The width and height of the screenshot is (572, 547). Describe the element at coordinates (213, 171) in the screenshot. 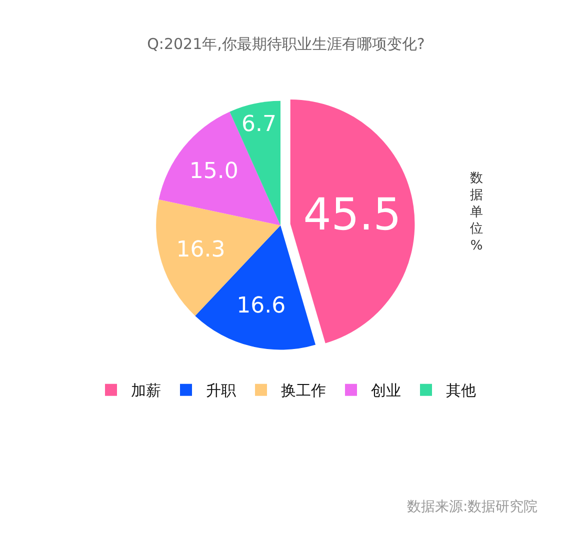

I see `data-label: 15.0` at that location.